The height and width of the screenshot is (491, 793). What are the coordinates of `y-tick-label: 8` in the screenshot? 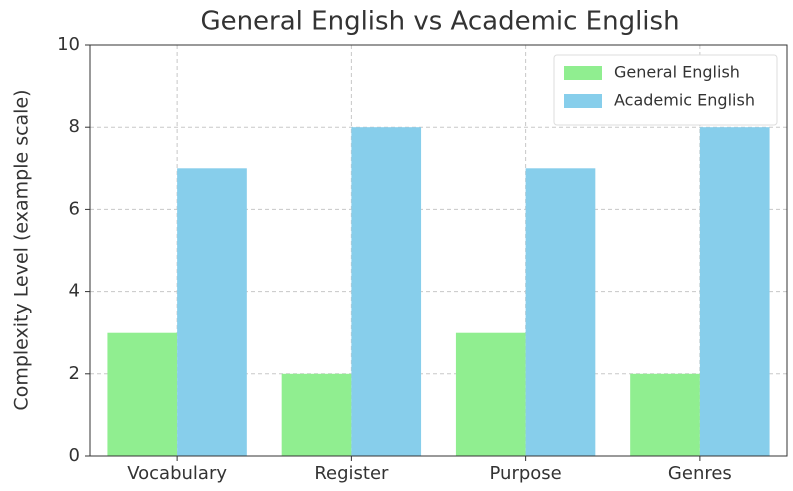 It's located at (74, 126).